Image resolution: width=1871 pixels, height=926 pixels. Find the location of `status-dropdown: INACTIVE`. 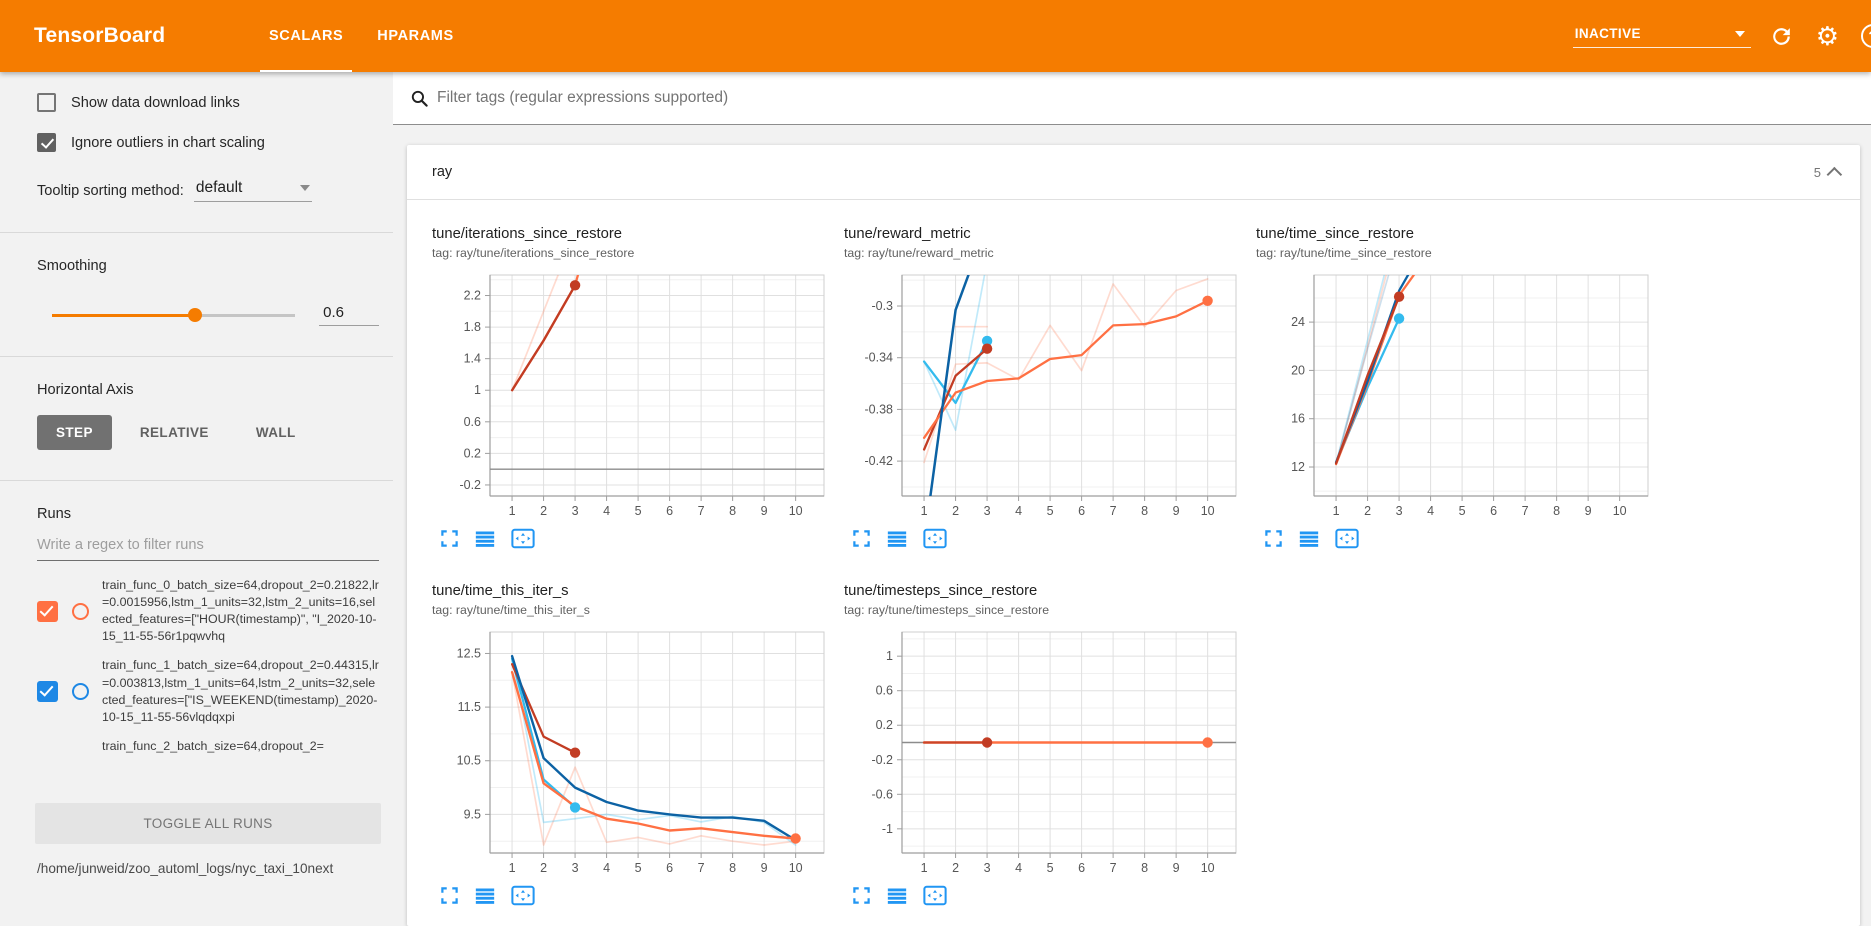

status-dropdown: INACTIVE is located at coordinates (1662, 36).